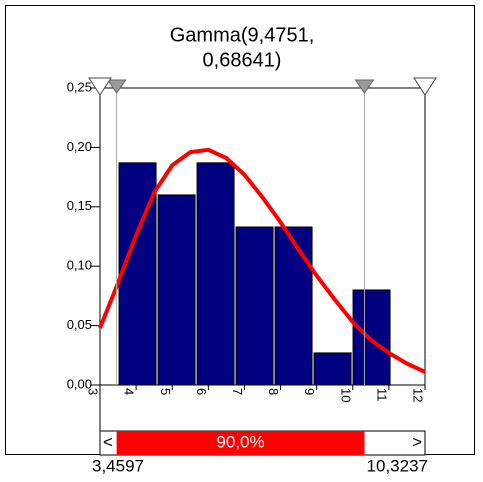 The width and height of the screenshot is (483, 482). What do you see at coordinates (93, 391) in the screenshot?
I see `x-tick-label: 3` at bounding box center [93, 391].